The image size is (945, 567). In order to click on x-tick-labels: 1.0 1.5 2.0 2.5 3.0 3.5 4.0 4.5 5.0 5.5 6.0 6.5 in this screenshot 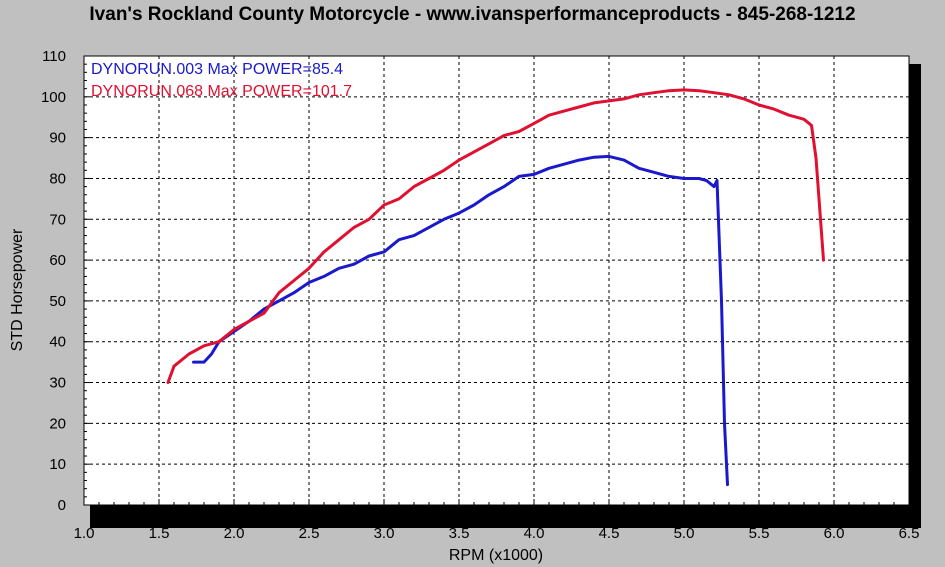, I will do `click(497, 533)`.